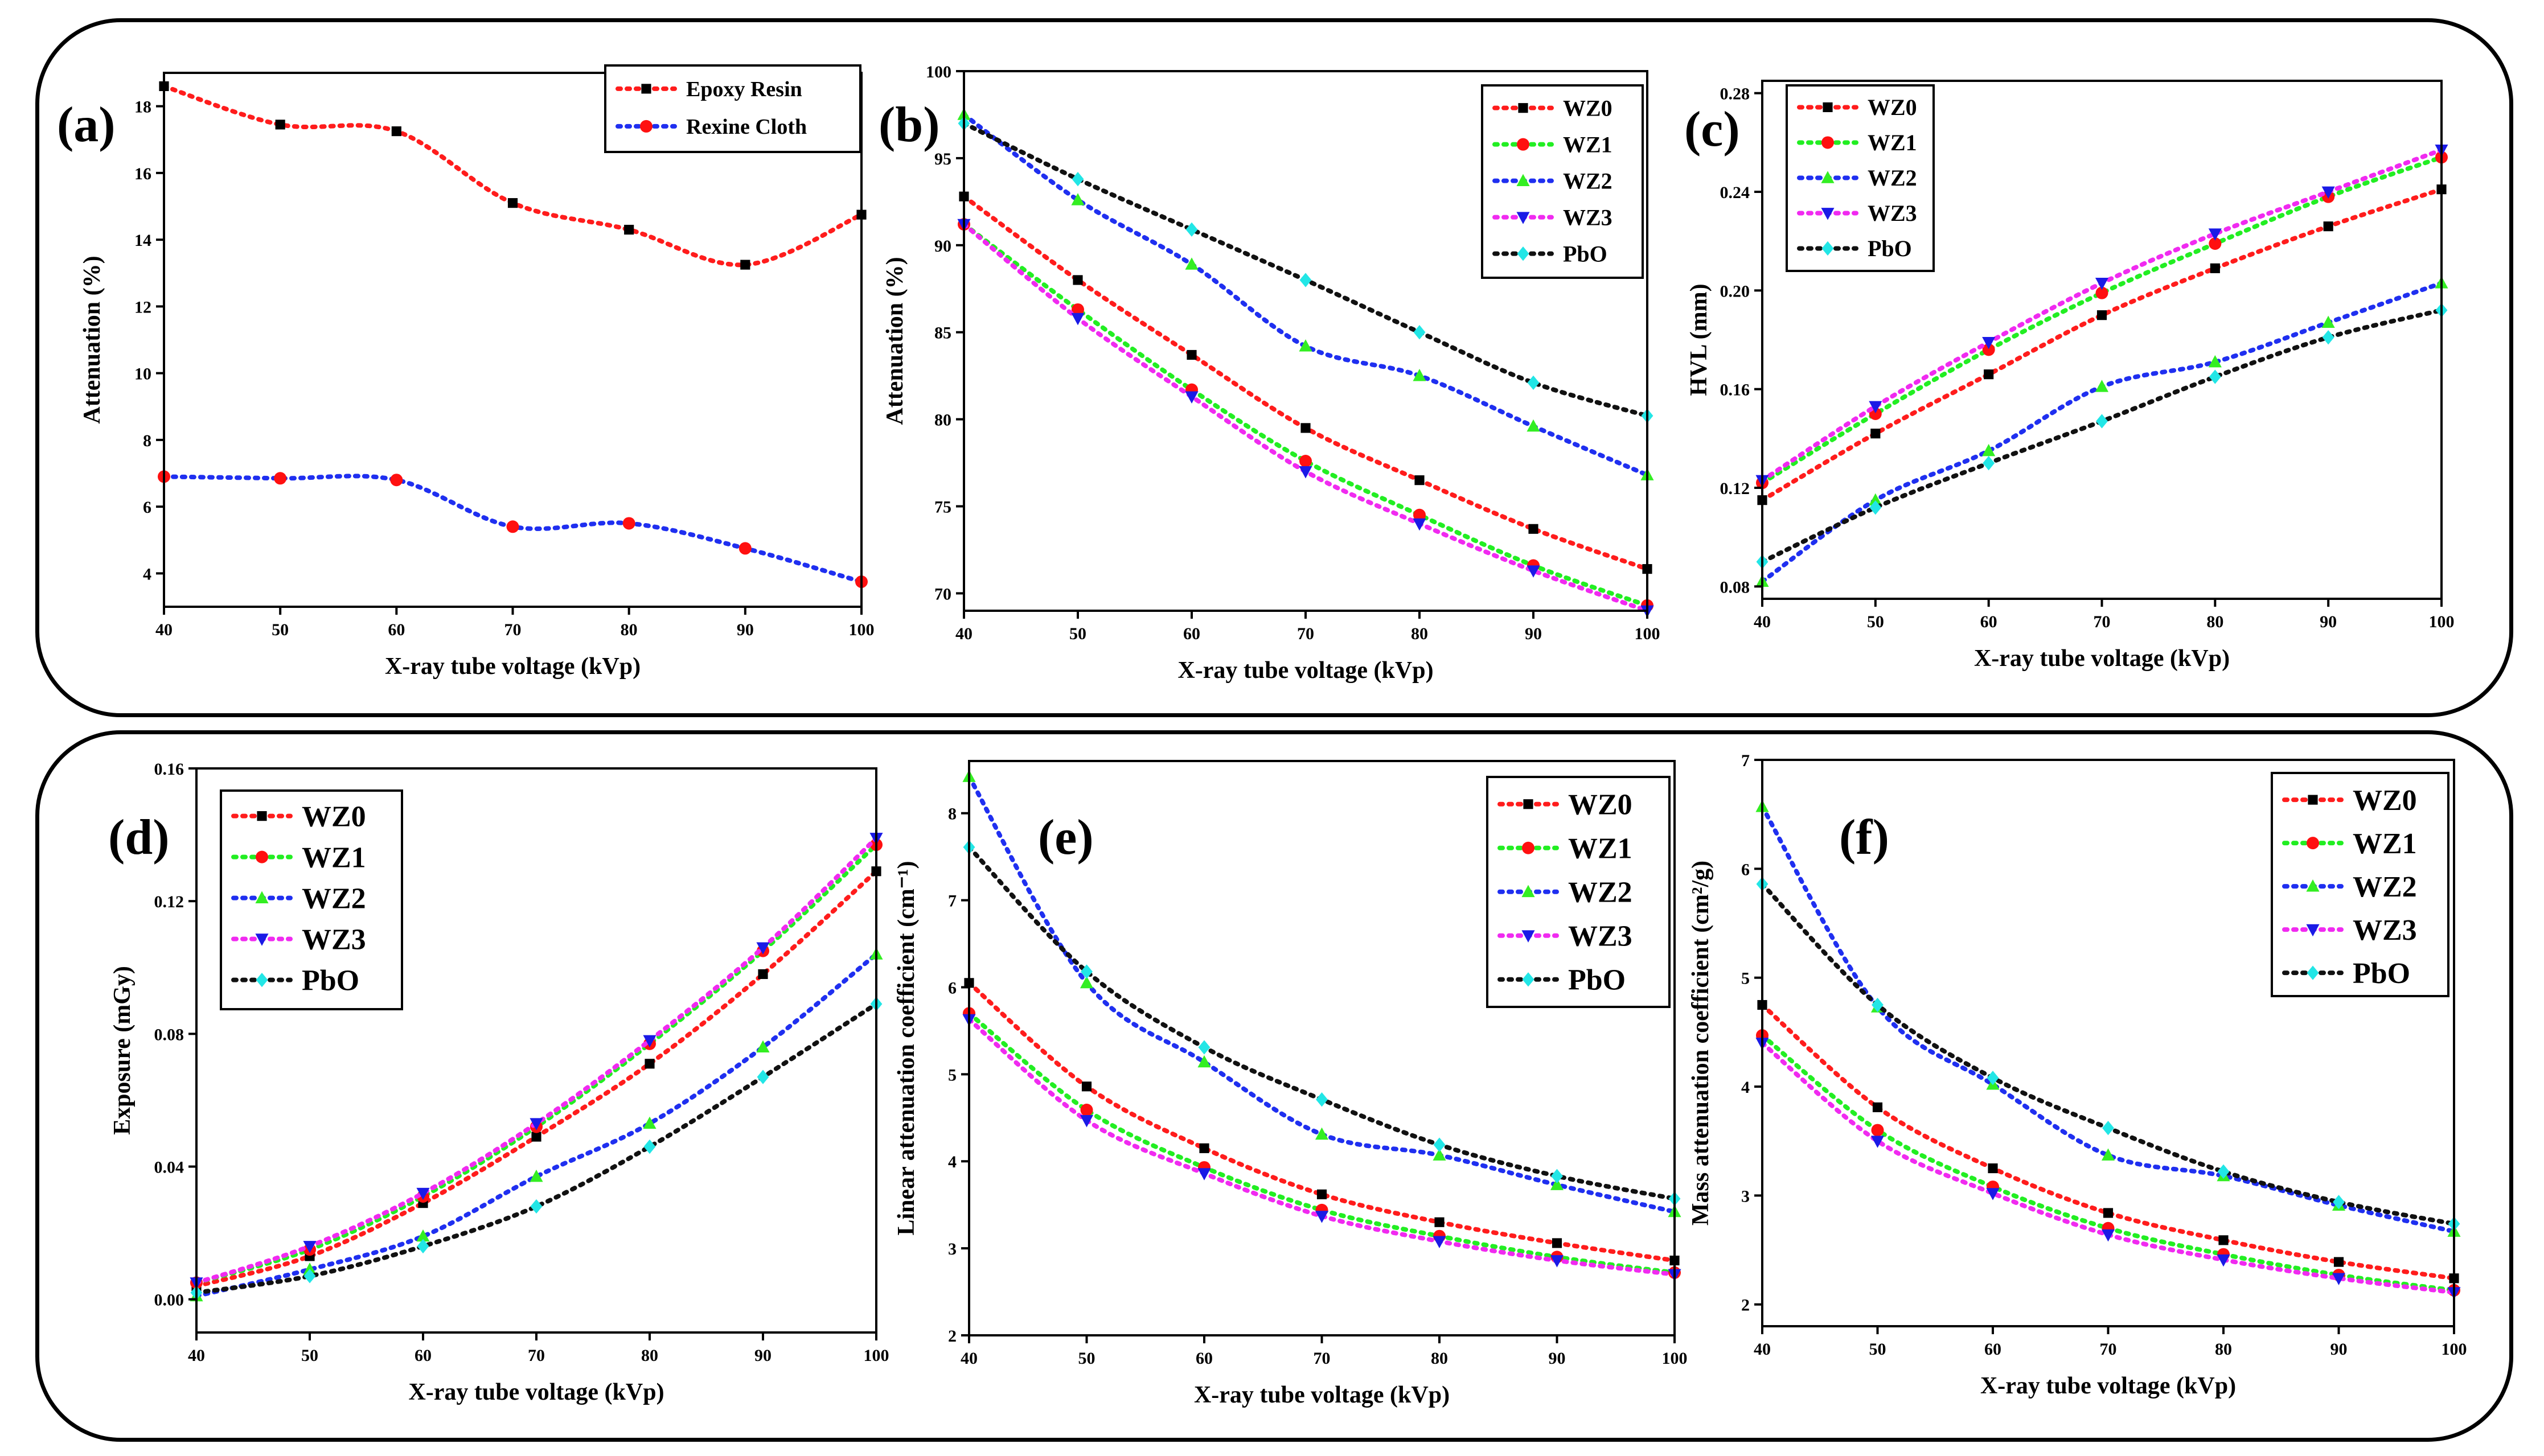  What do you see at coordinates (1988, 621) in the screenshot?
I see `x-tick-label: 60` at bounding box center [1988, 621].